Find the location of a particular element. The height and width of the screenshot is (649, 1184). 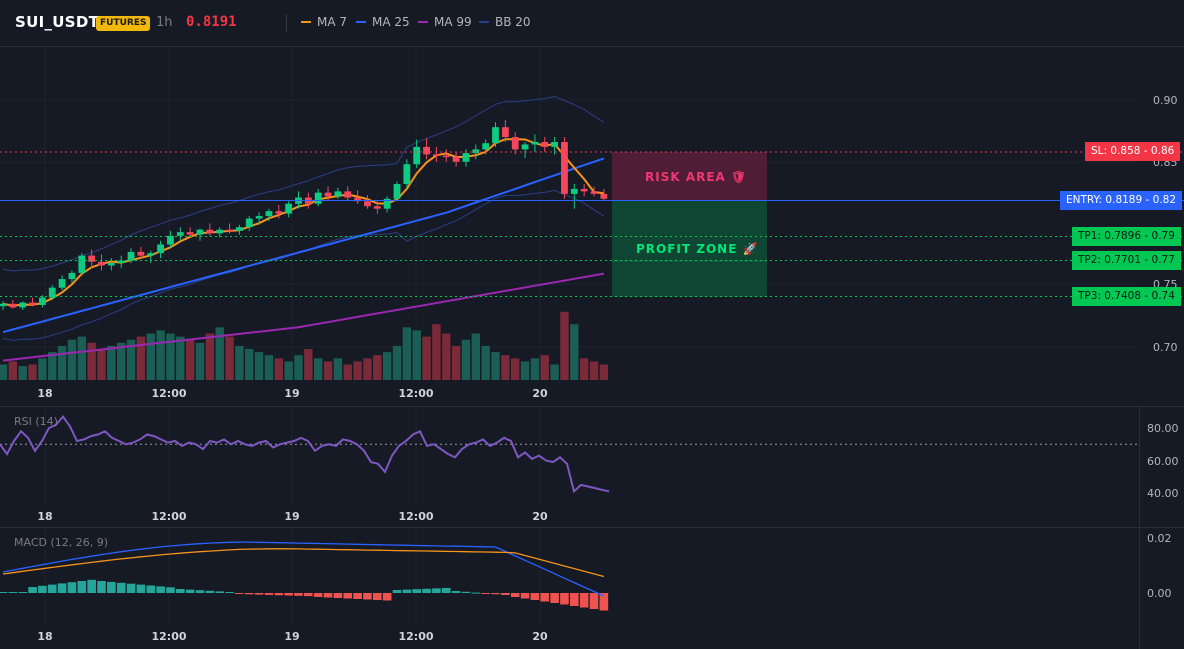

entry-tag: ENTRY: 0.8189 - 0.82 is located at coordinates (1121, 200).